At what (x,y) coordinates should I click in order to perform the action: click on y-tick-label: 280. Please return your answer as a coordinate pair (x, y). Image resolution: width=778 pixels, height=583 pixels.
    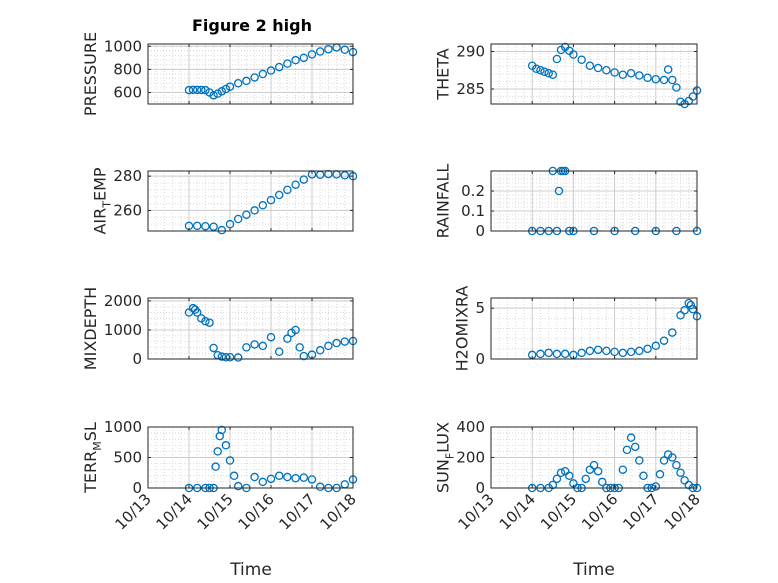
    Looking at the image, I should click on (127, 176).